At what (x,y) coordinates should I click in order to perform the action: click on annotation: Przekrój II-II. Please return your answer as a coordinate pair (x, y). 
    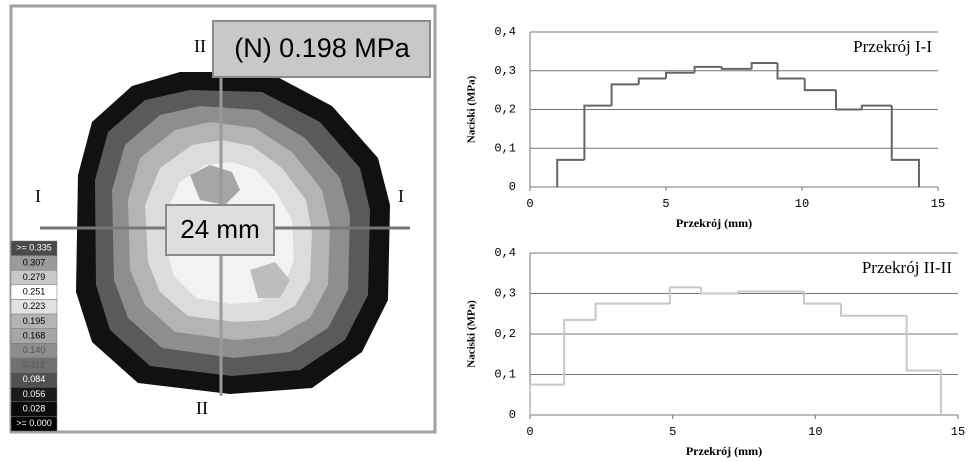
    Looking at the image, I should click on (907, 267).